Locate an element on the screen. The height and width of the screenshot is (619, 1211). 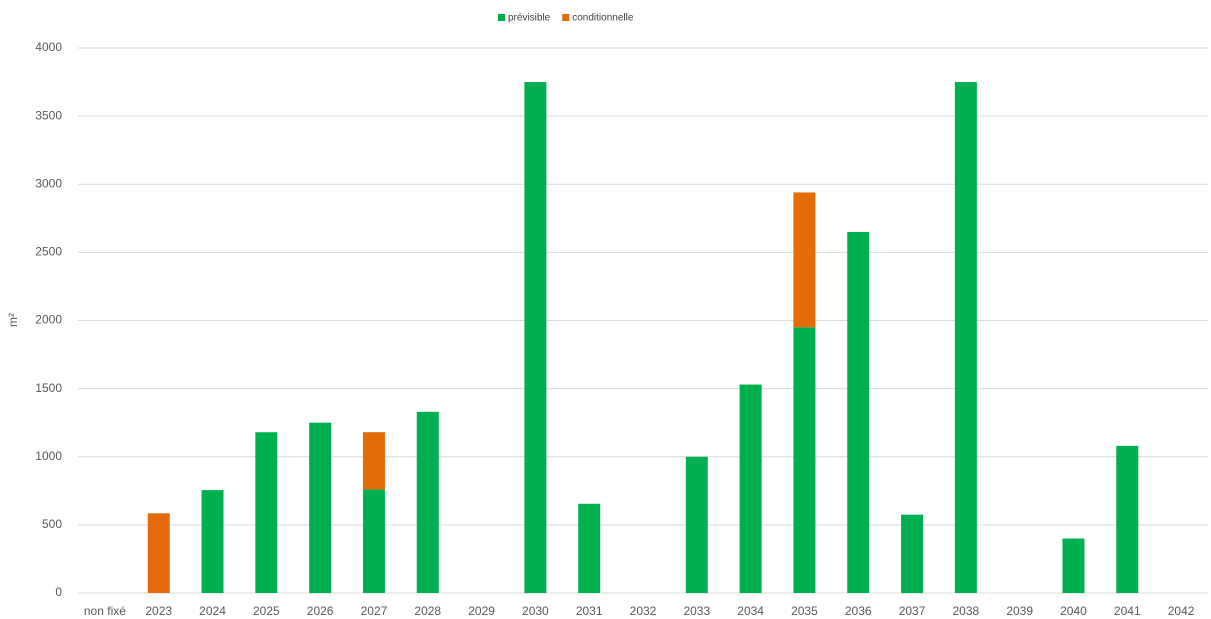
x-tick-label: 2029 is located at coordinates (481, 611).